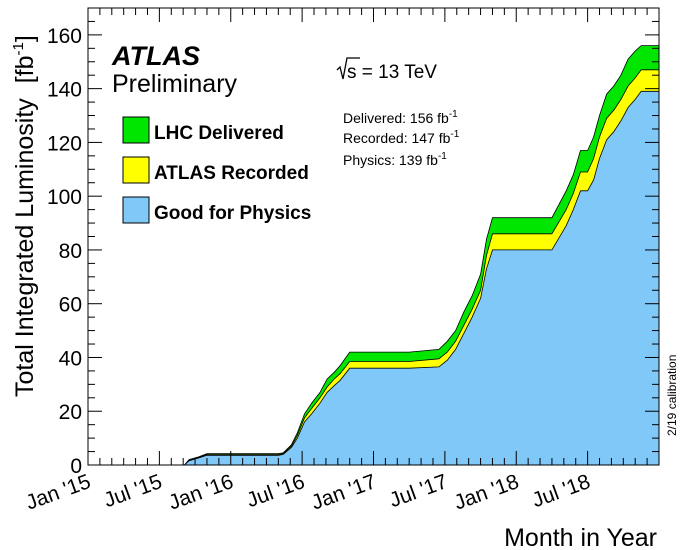  What do you see at coordinates (76, 466) in the screenshot?
I see `y-tick-label: 0` at bounding box center [76, 466].